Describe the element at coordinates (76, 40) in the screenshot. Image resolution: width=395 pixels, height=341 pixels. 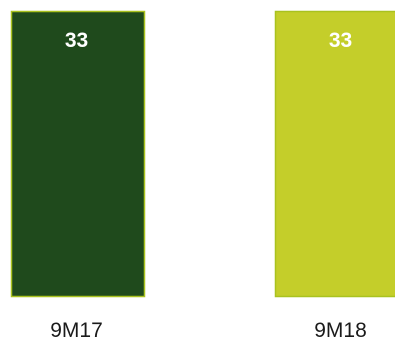
I see `data-label-9M17: 33` at that location.